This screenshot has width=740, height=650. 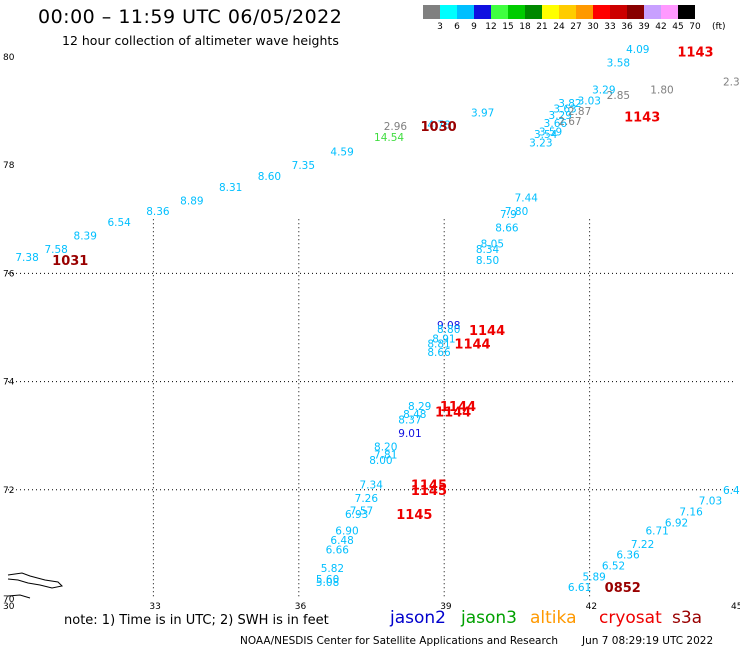 I want to click on y-tick-label: 70, so click(x=9, y=600).